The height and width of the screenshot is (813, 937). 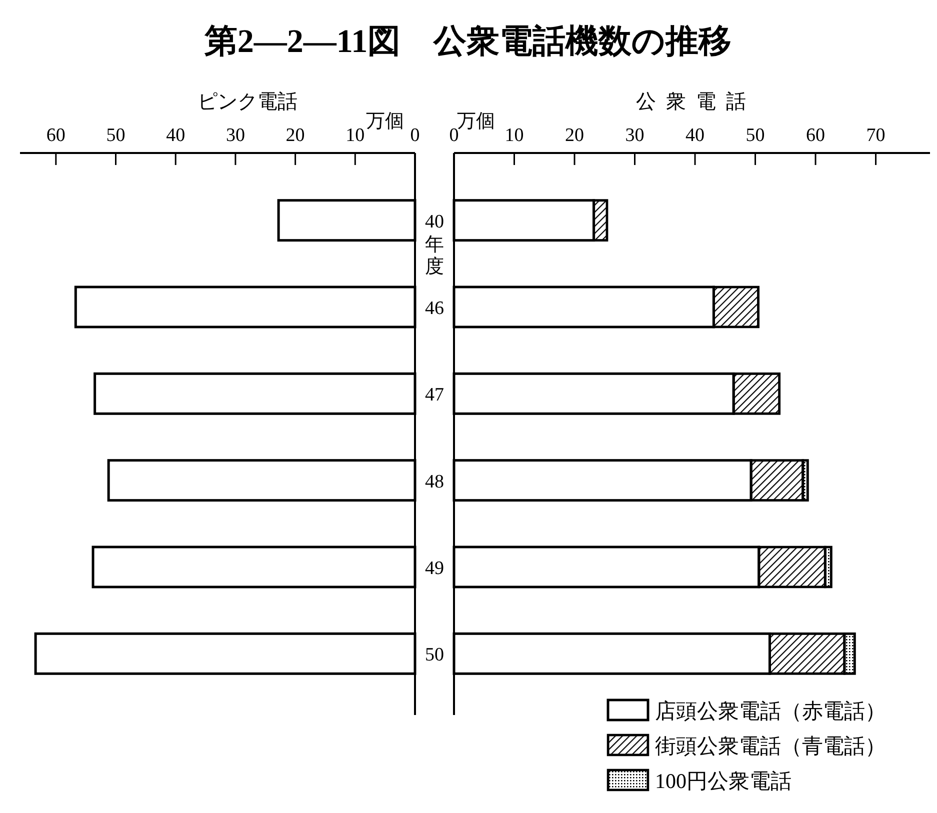 What do you see at coordinates (248, 102) in the screenshot?
I see `chart-subtitle: ピンク電話` at bounding box center [248, 102].